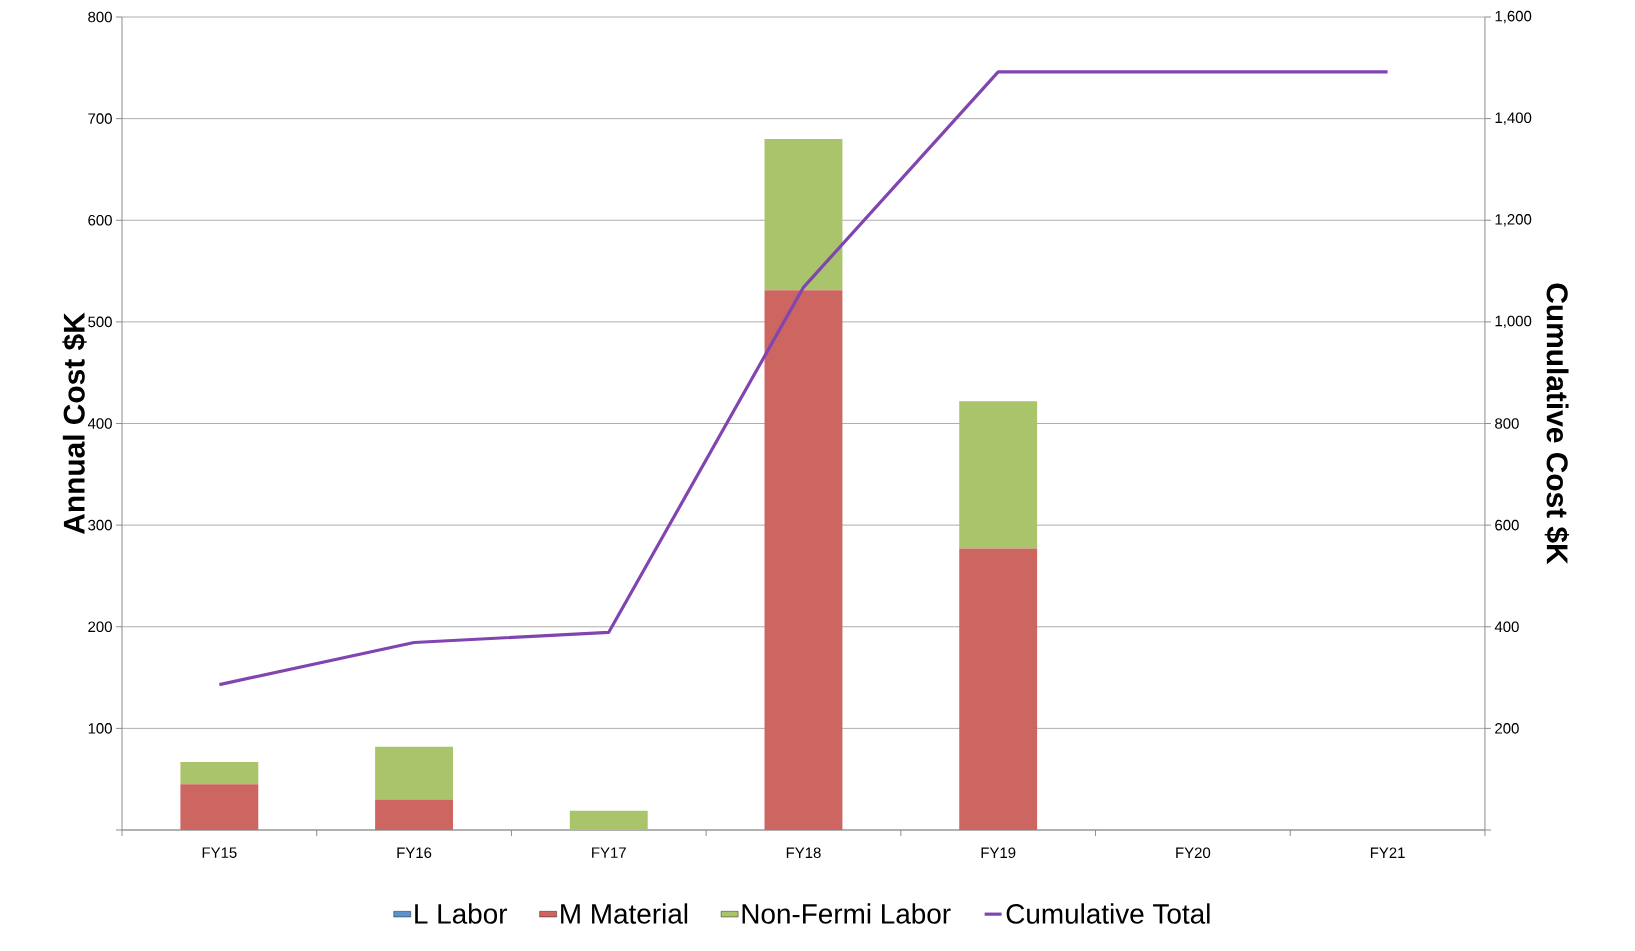 The width and height of the screenshot is (1635, 951). I want to click on legend-label: Non-Fermi Labor, so click(846, 913).